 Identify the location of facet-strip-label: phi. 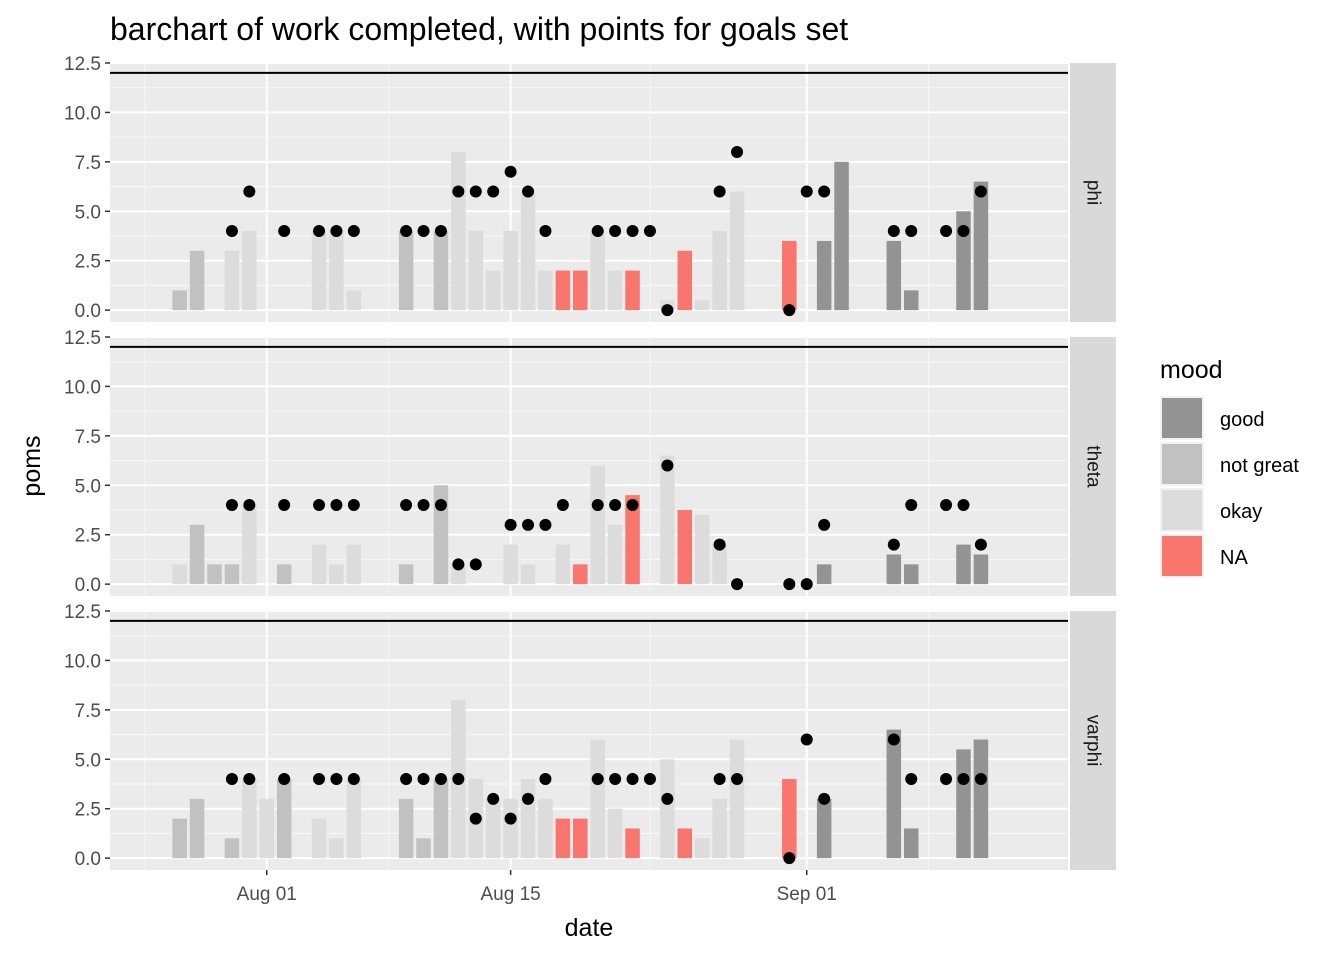
(1093, 192).